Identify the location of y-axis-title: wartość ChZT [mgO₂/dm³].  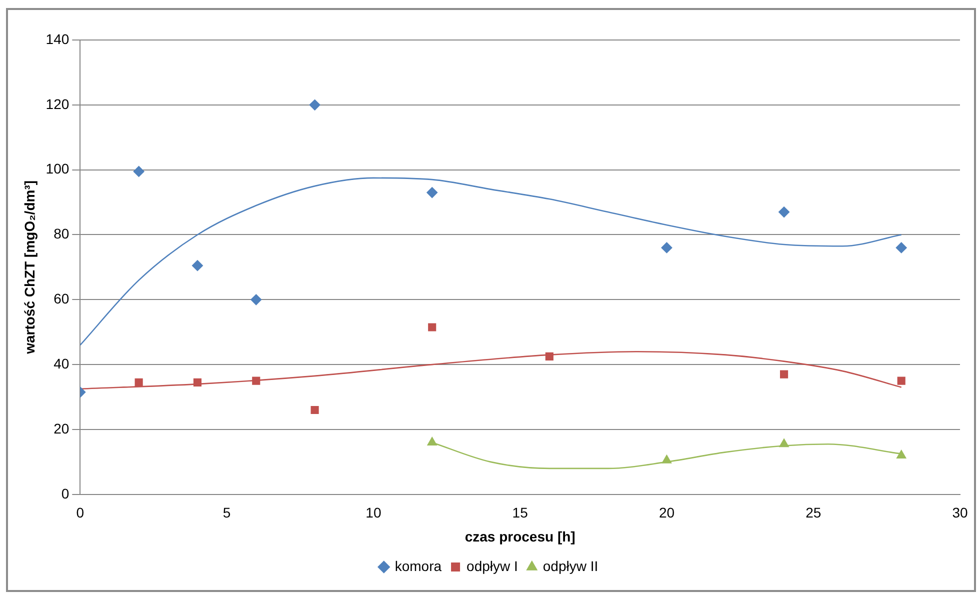
(29, 267).